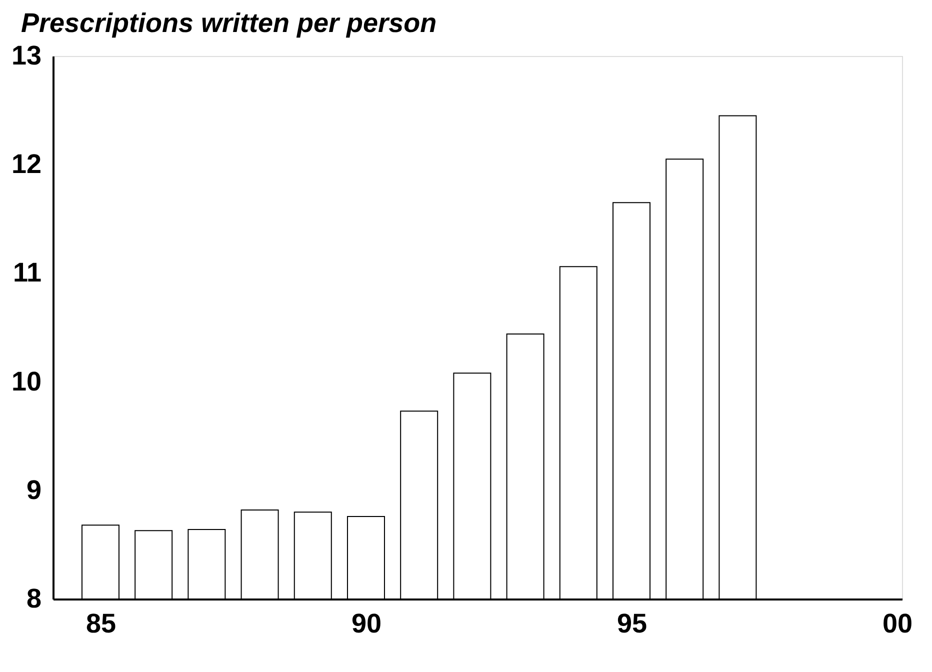  What do you see at coordinates (897, 623) in the screenshot?
I see `x-tick-label: 00` at bounding box center [897, 623].